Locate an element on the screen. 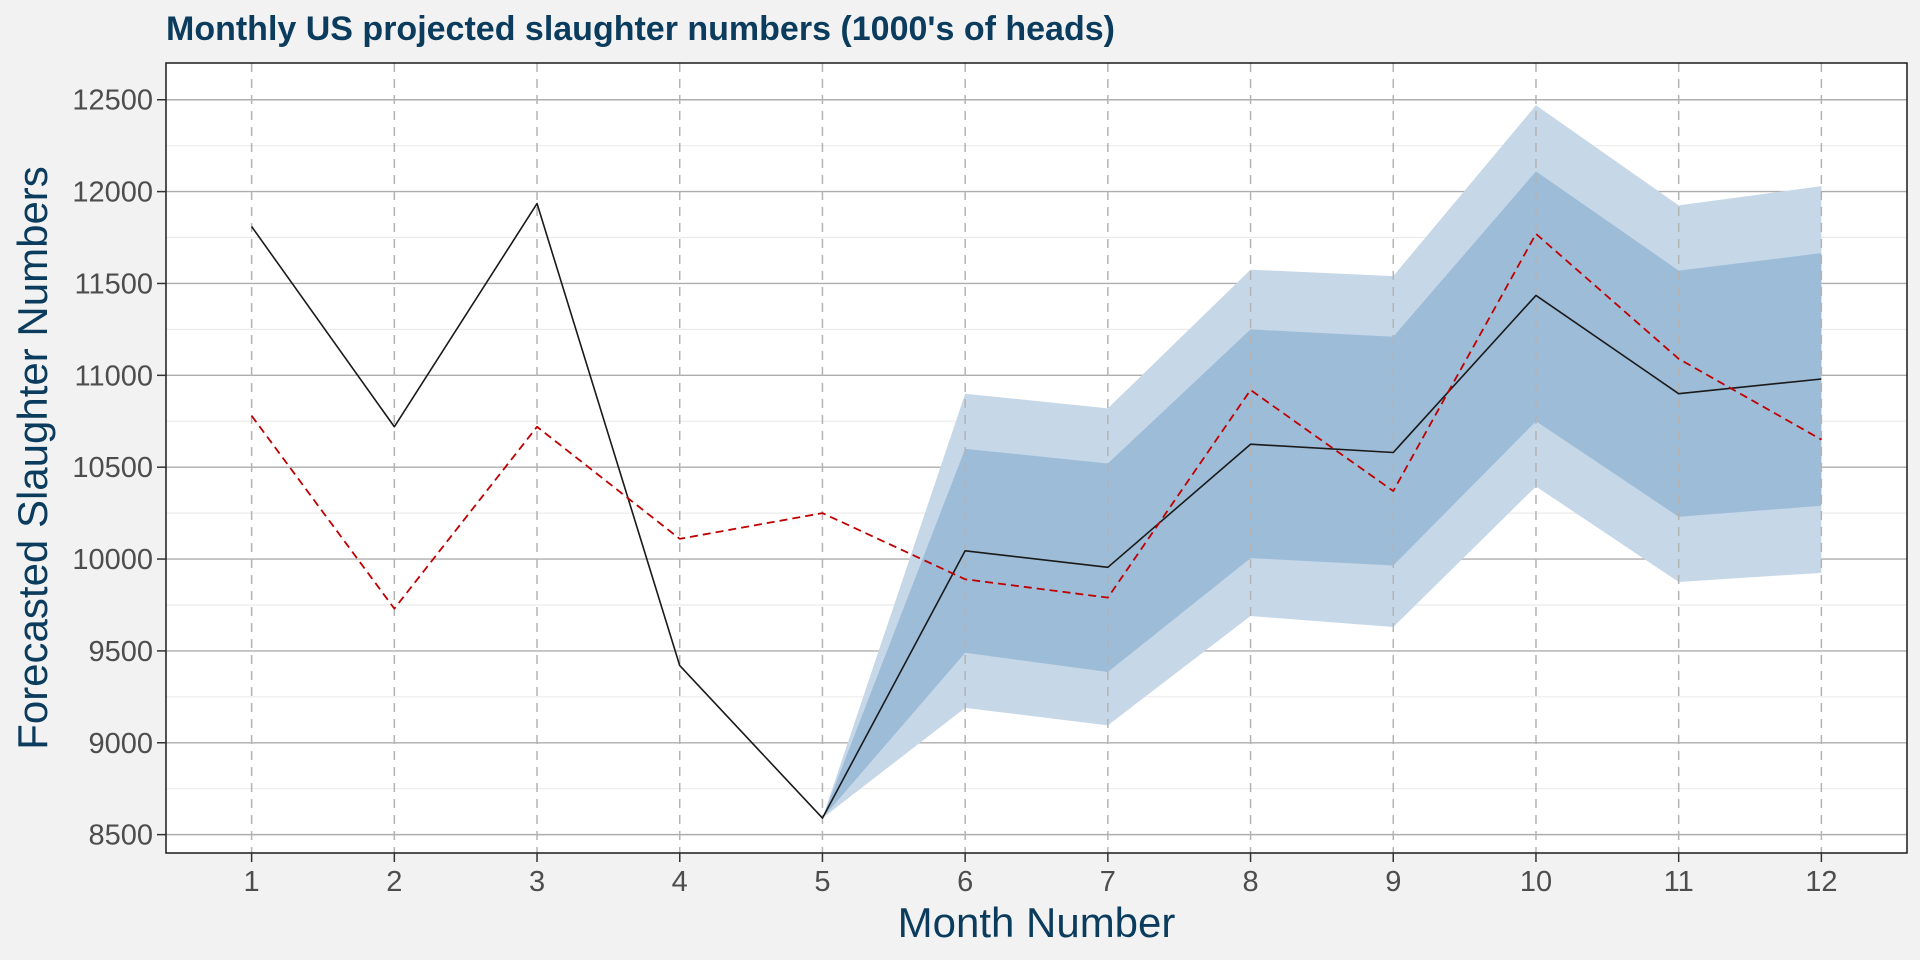 This screenshot has width=1920, height=960. x-tick-label: 3 is located at coordinates (537, 882).